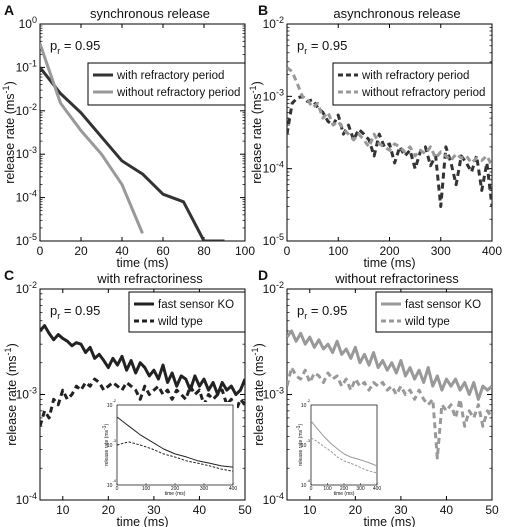 Image resolution: width=505 pixels, height=527 pixels. Describe the element at coordinates (263, 10) in the screenshot. I see `panel-letter: B` at that location.